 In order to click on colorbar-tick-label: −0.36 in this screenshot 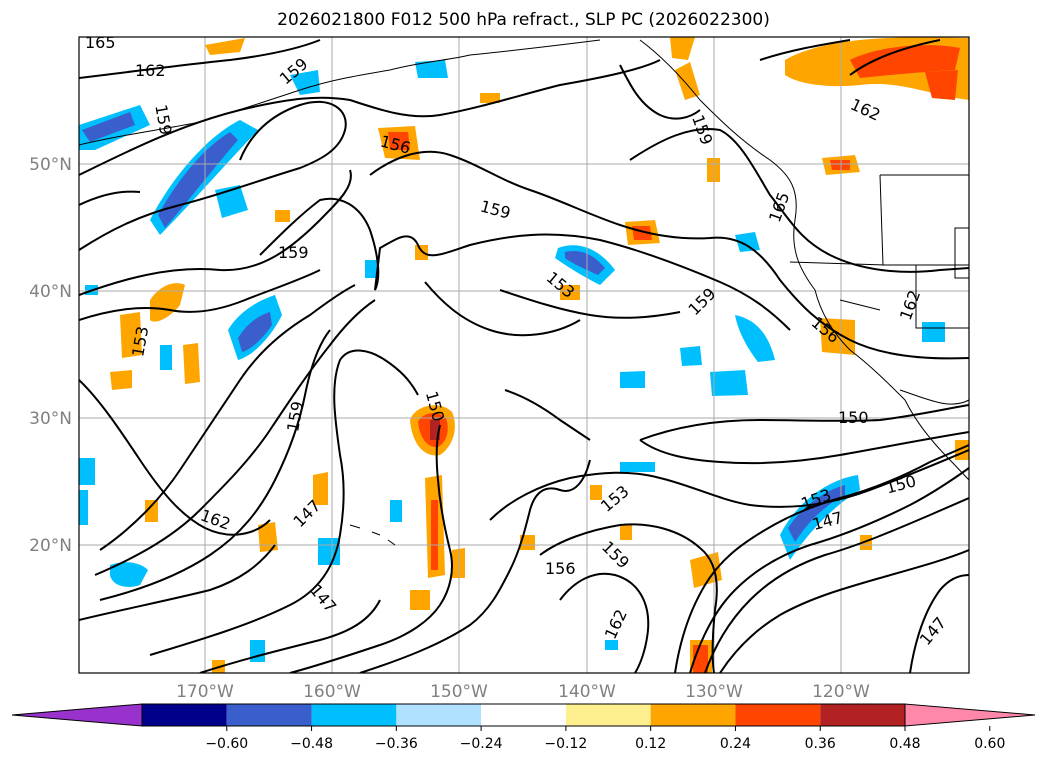, I will do `click(396, 744)`.